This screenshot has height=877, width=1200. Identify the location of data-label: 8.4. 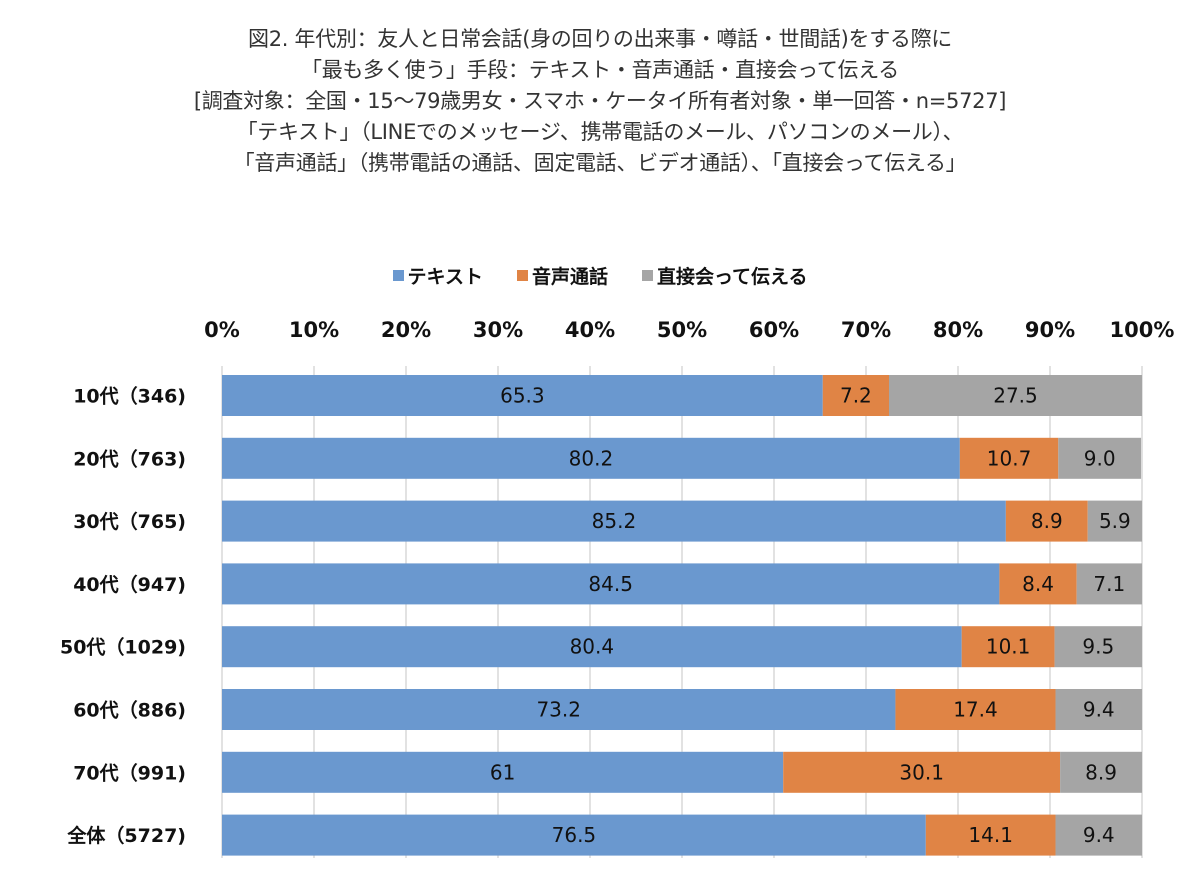
(1038, 584).